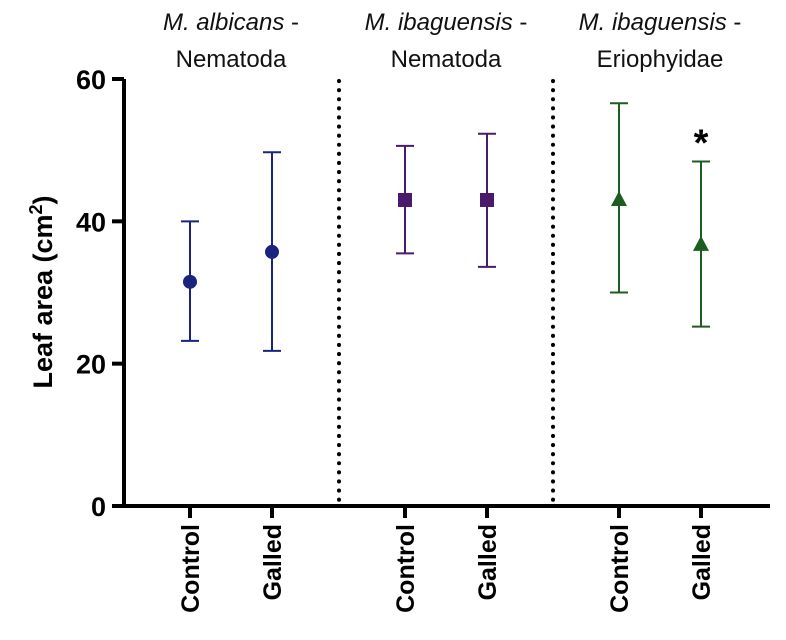  What do you see at coordinates (42, 291) in the screenshot?
I see `y-axis-label: Leaf area (cm2)` at bounding box center [42, 291].